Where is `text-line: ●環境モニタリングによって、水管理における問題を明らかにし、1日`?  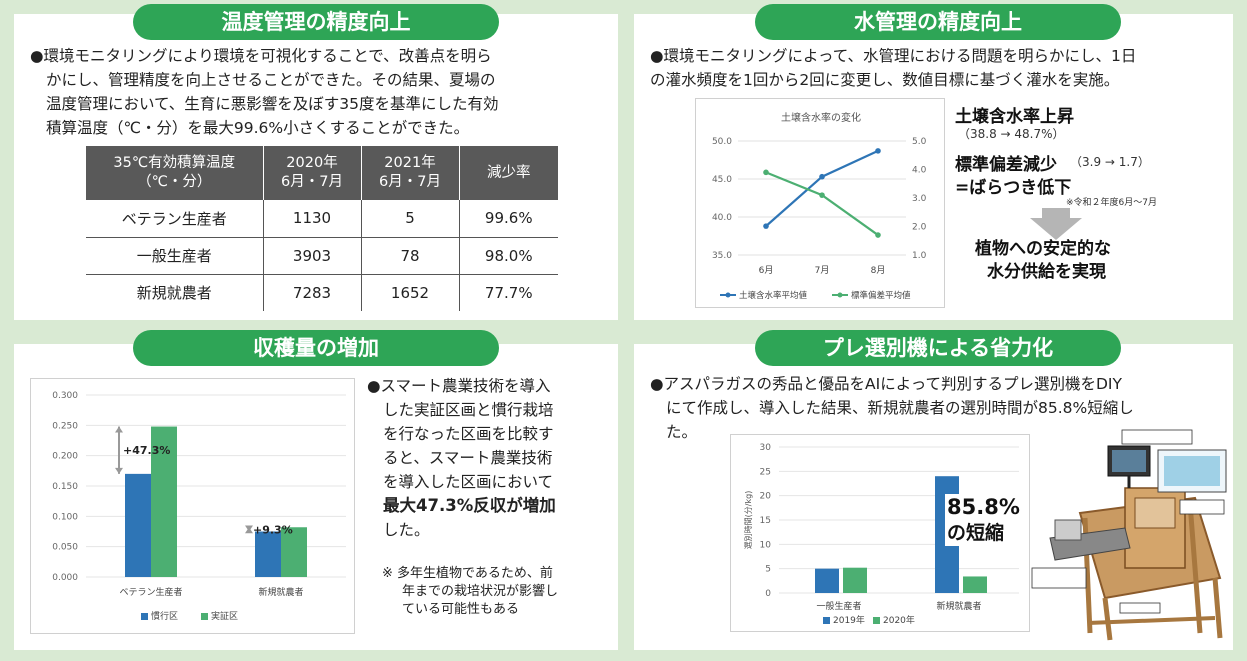
text-line: ●環境モニタリングによって、水管理における問題を明らかにし、1日 is located at coordinates (893, 56).